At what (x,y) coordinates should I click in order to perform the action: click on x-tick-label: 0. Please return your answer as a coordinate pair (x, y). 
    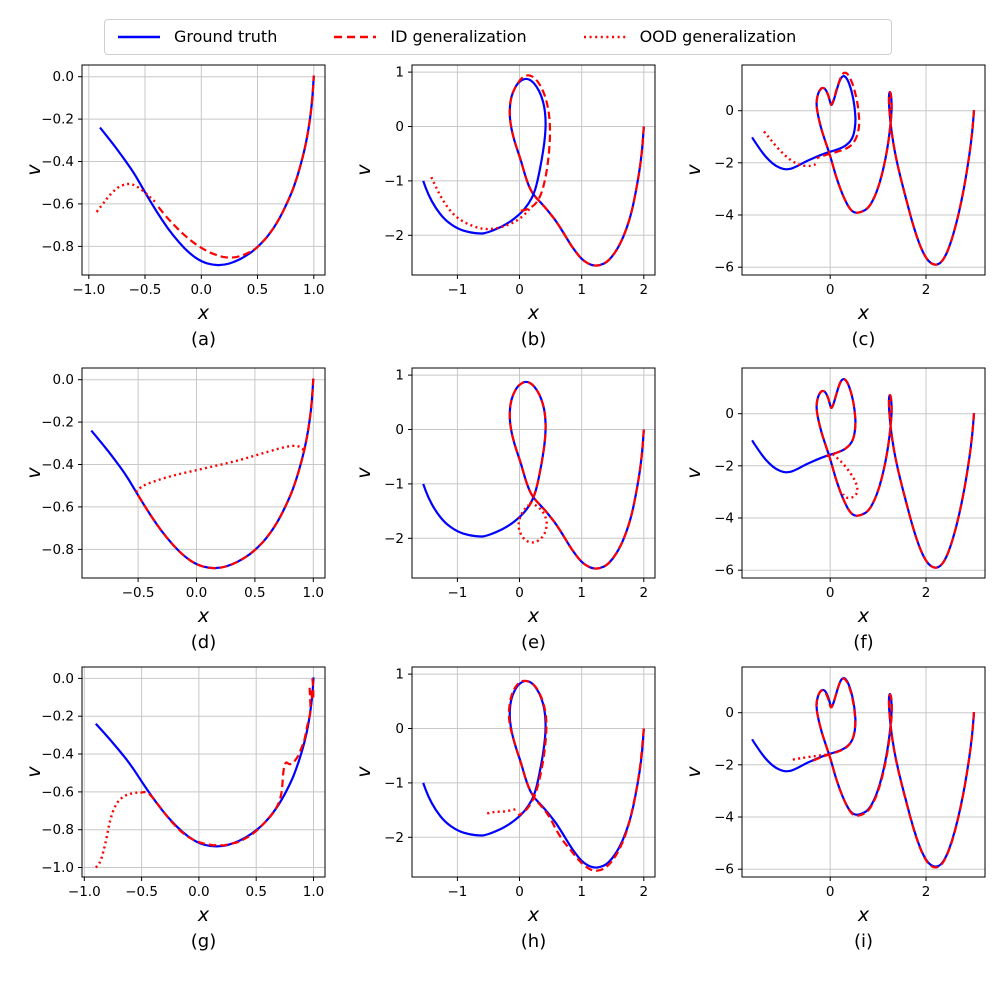
    Looking at the image, I should click on (830, 593).